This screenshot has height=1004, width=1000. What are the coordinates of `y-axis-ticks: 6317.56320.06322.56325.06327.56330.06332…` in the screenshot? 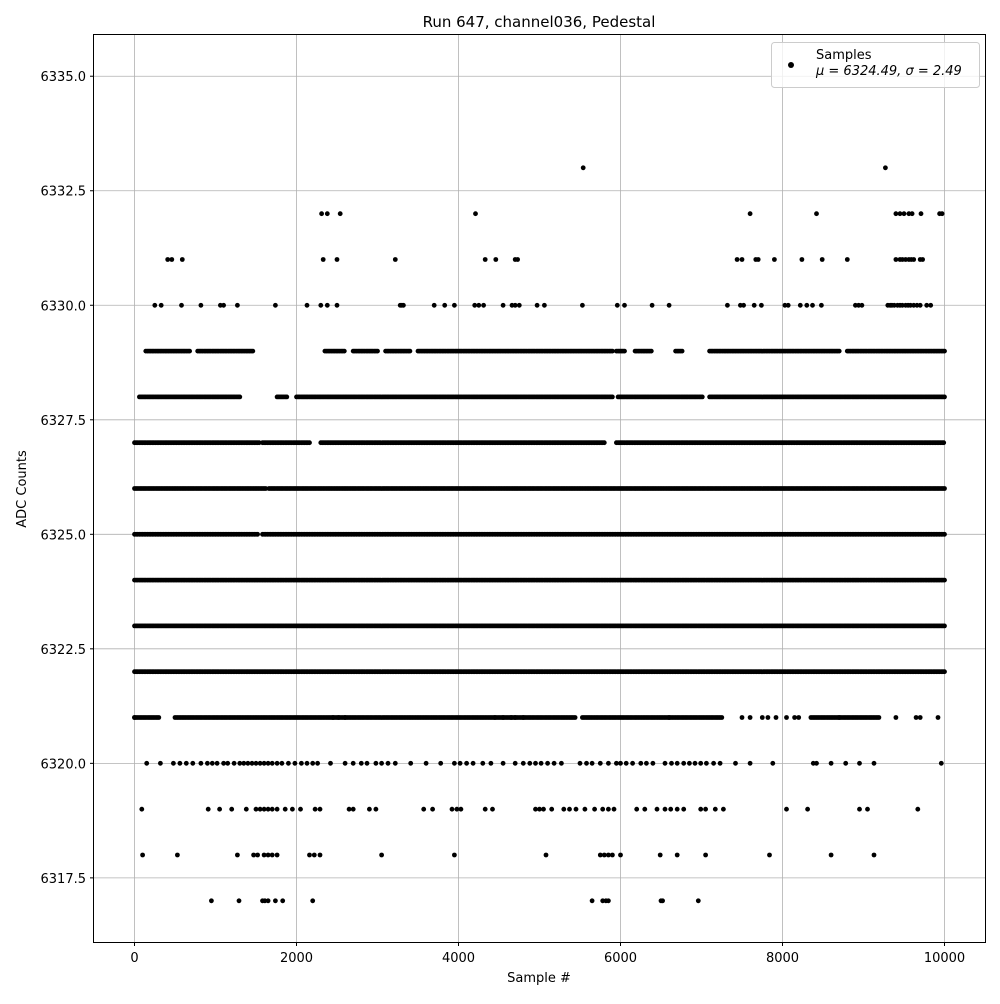 It's located at (67, 478).